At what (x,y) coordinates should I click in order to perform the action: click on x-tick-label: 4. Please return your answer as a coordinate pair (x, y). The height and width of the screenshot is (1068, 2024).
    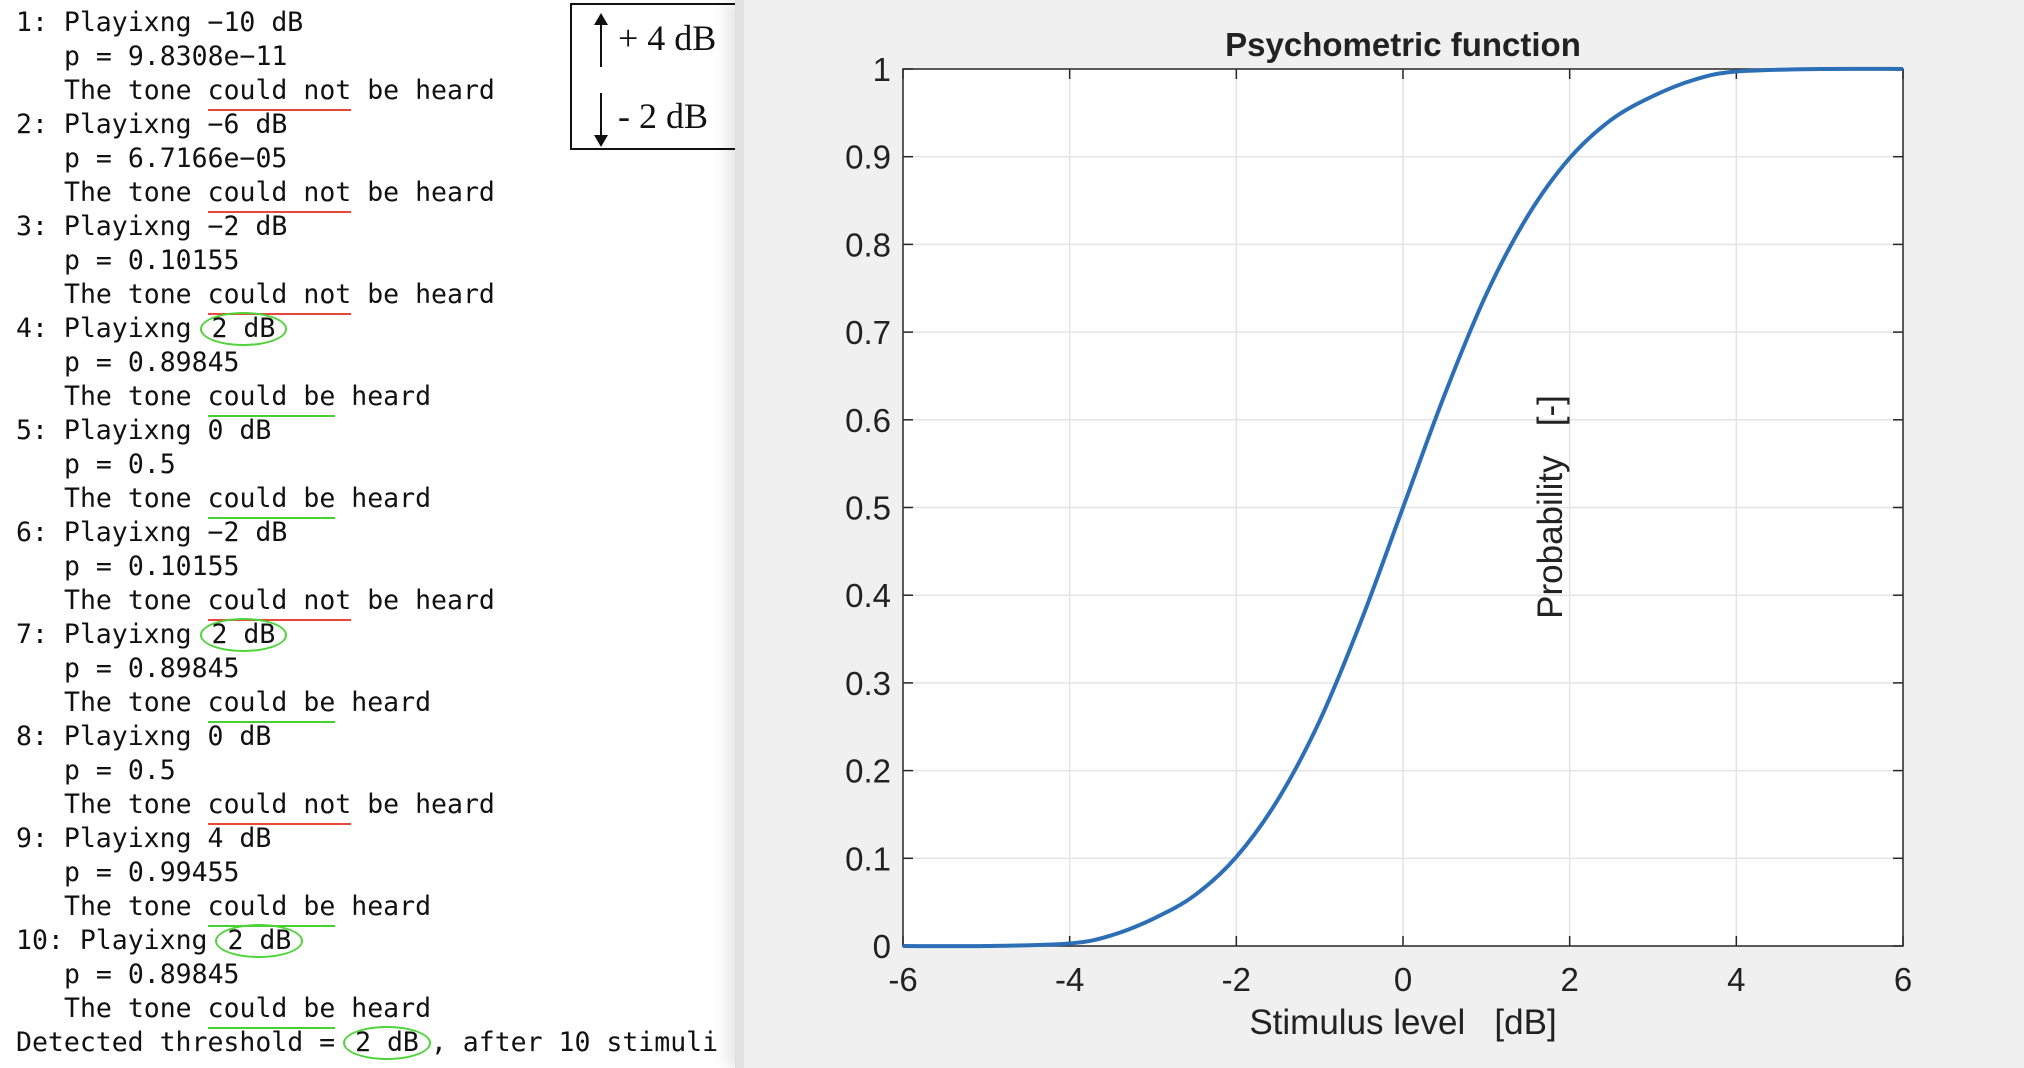
    Looking at the image, I should click on (1736, 979).